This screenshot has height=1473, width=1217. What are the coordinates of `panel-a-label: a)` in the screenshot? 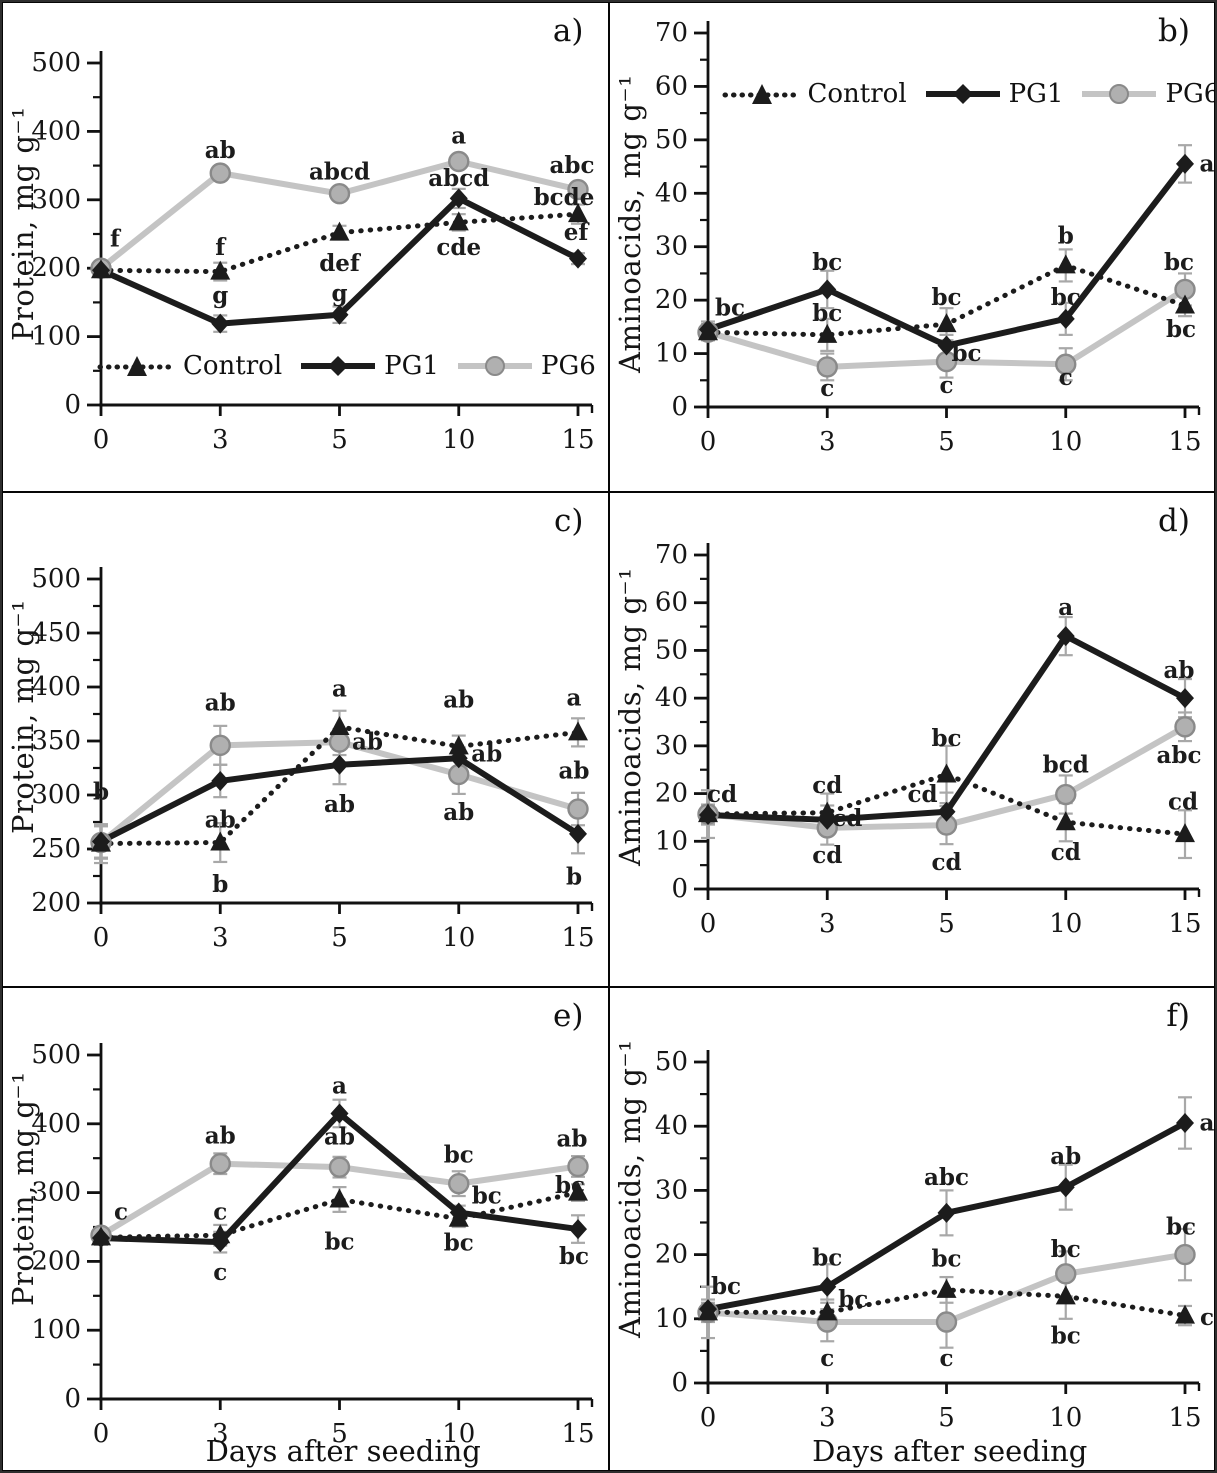 It's located at (568, 31).